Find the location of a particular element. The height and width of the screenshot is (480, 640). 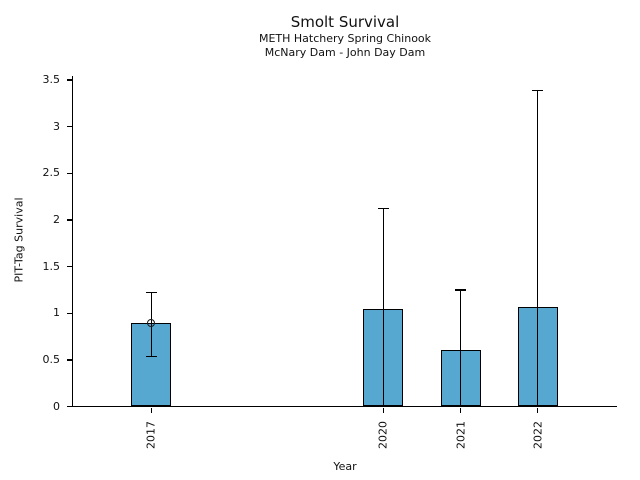

chart-subtitle-line1: METH Hatchery Spring Chinook is located at coordinates (345, 38).